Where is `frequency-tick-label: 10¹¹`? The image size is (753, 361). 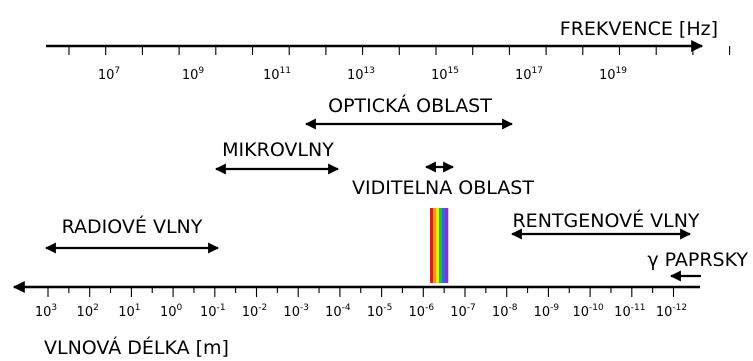
frequency-tick-label: 10¹¹ is located at coordinates (277, 74).